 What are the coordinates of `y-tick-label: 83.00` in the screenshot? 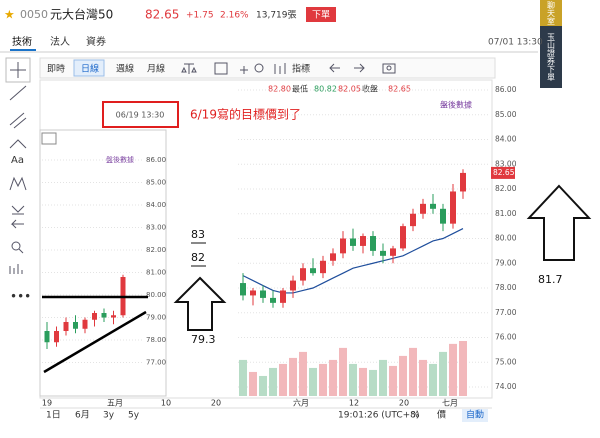 It's located at (506, 163).